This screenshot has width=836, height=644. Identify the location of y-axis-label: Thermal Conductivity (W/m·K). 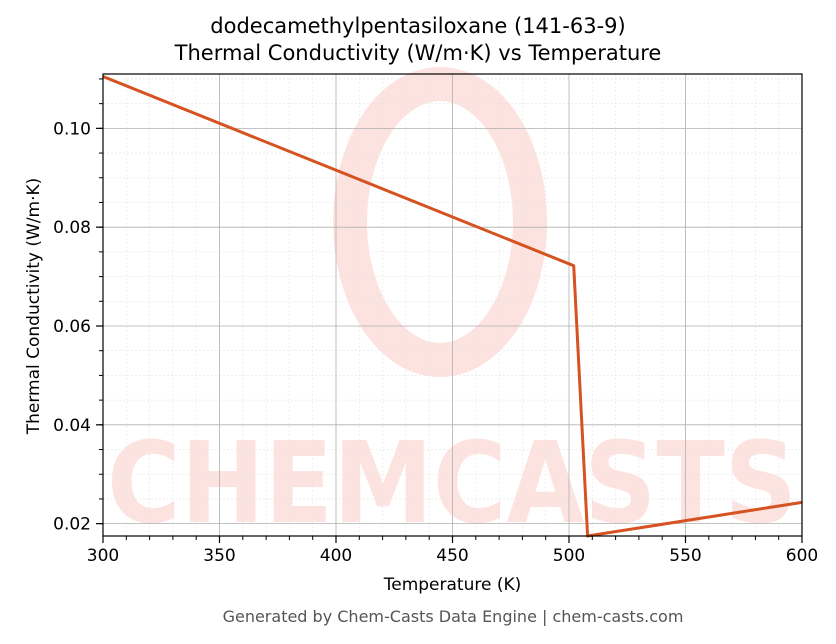
(34, 306).